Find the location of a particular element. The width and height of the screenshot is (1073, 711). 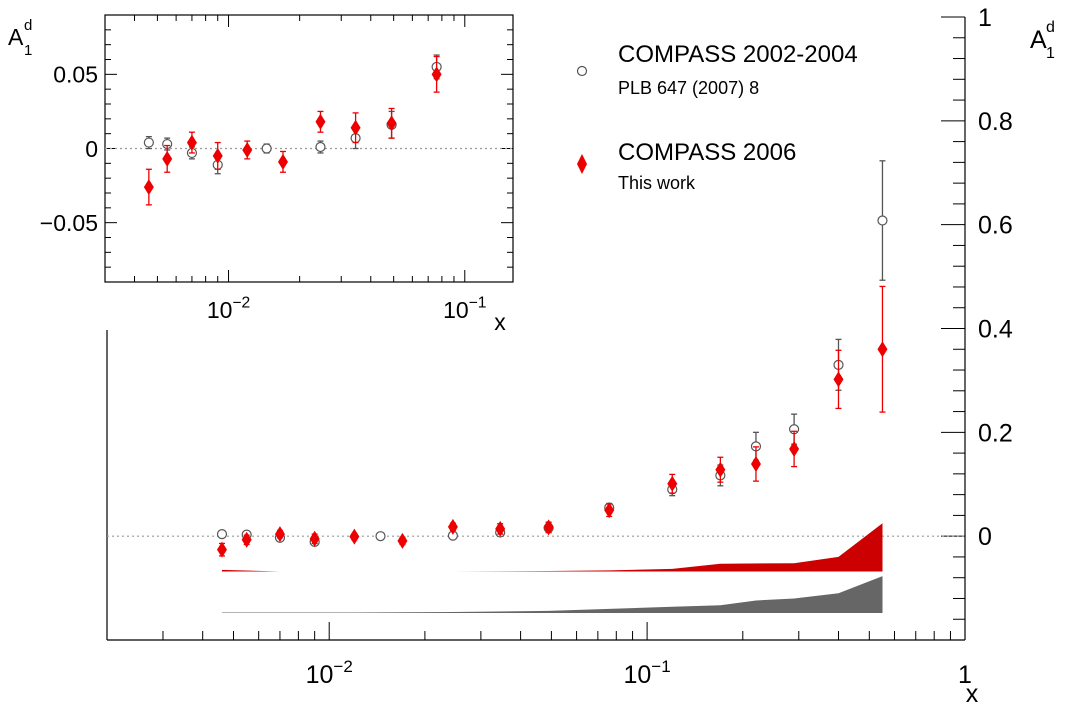

legend-subtitle-compass-2002-2004: PLB 647 (2007) 8 is located at coordinates (688, 88).